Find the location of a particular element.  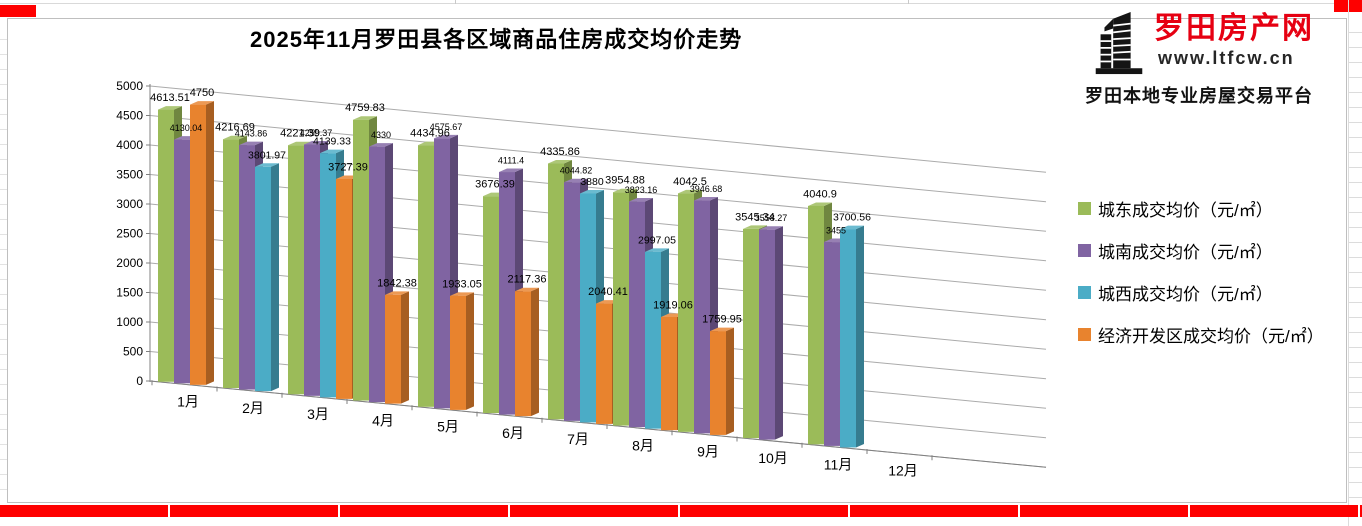

value-label: 4042.5 is located at coordinates (690, 182).